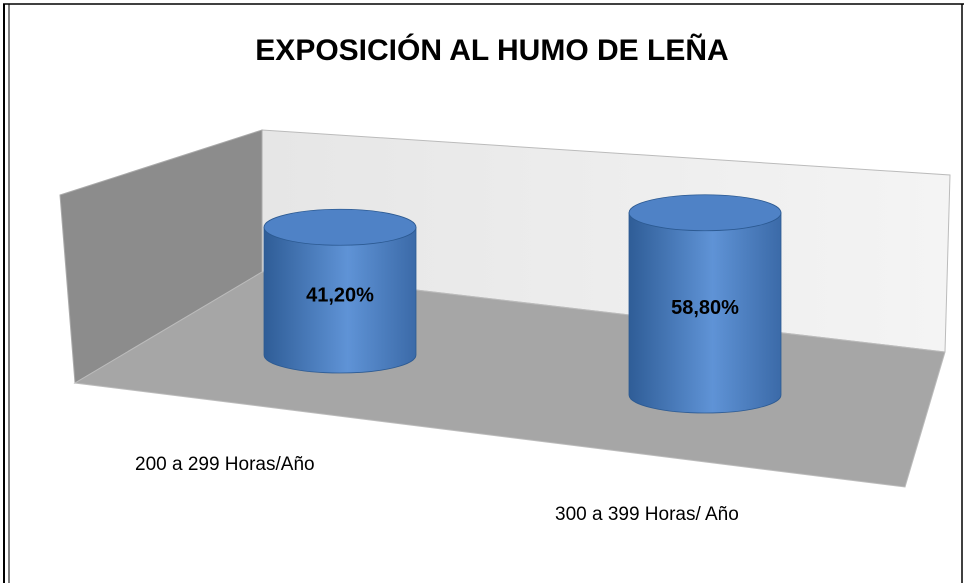 This screenshot has width=967, height=583. I want to click on data-label: 58,80%, so click(705, 308).